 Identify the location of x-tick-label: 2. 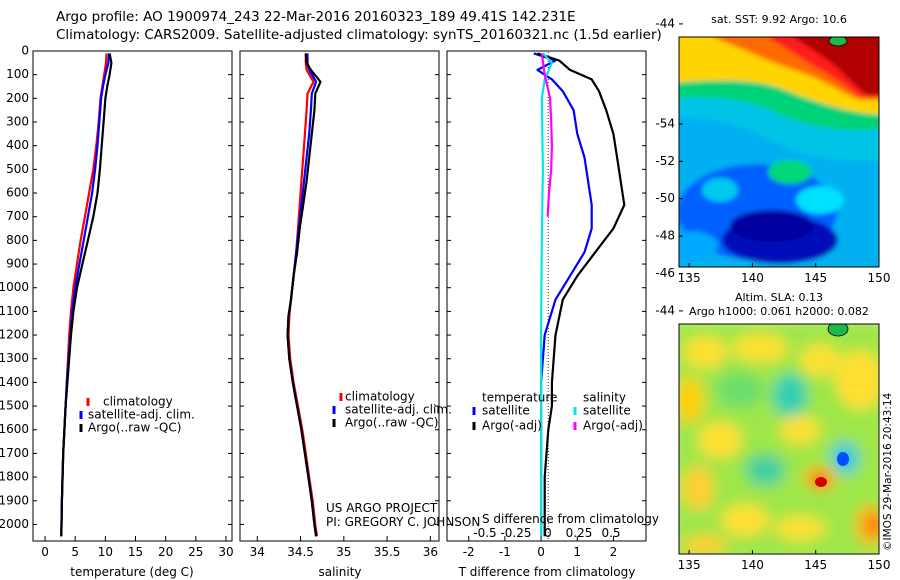
(614, 552).